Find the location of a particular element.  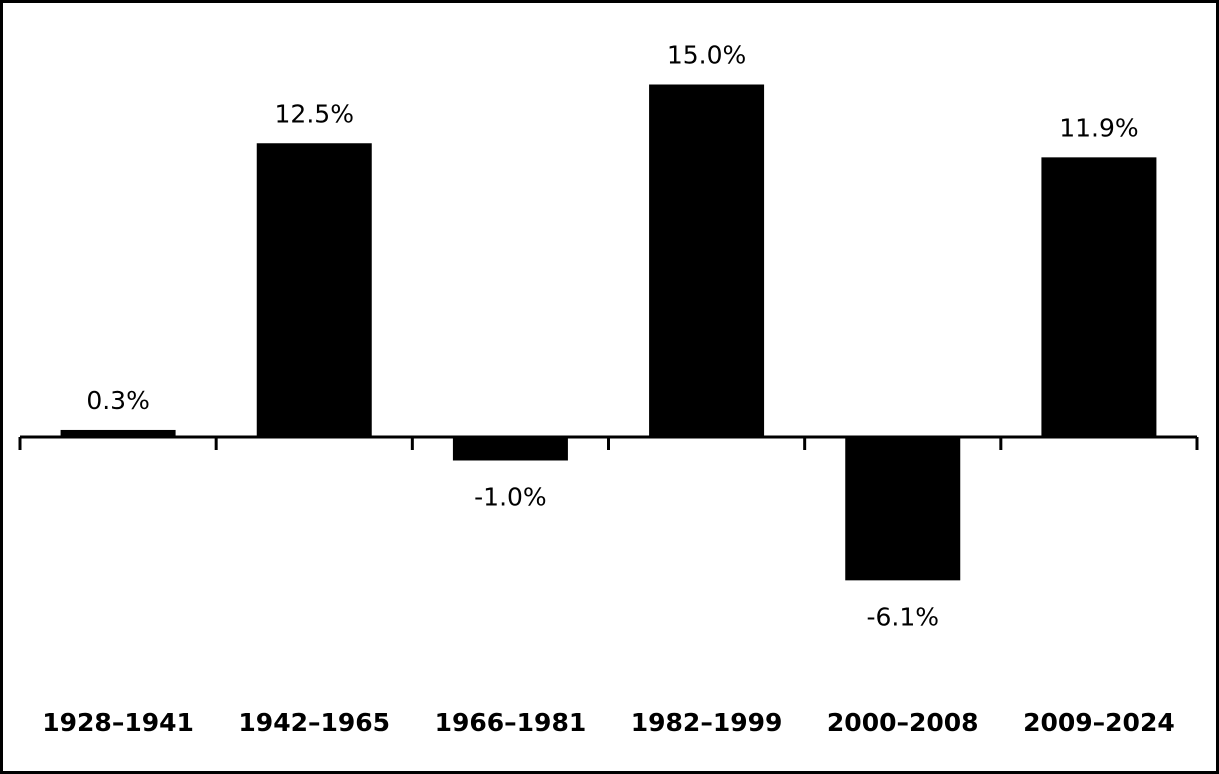

x-tick-label: 1982–1999 is located at coordinates (707, 722).